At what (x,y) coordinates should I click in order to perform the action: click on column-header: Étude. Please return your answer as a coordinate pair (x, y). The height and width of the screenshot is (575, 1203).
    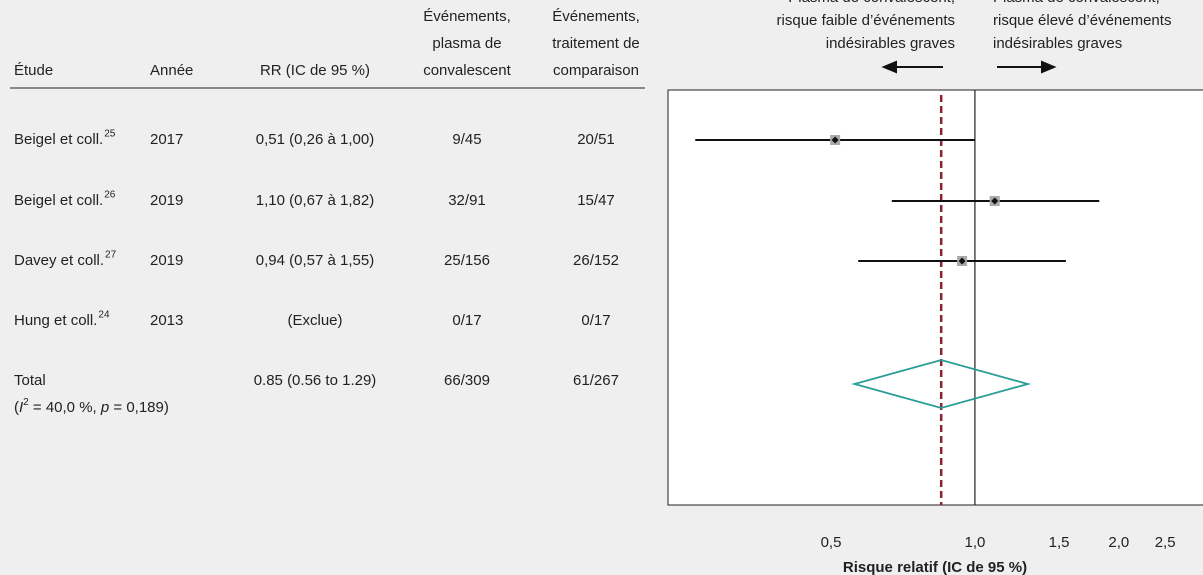
    Looking at the image, I should click on (33, 70).